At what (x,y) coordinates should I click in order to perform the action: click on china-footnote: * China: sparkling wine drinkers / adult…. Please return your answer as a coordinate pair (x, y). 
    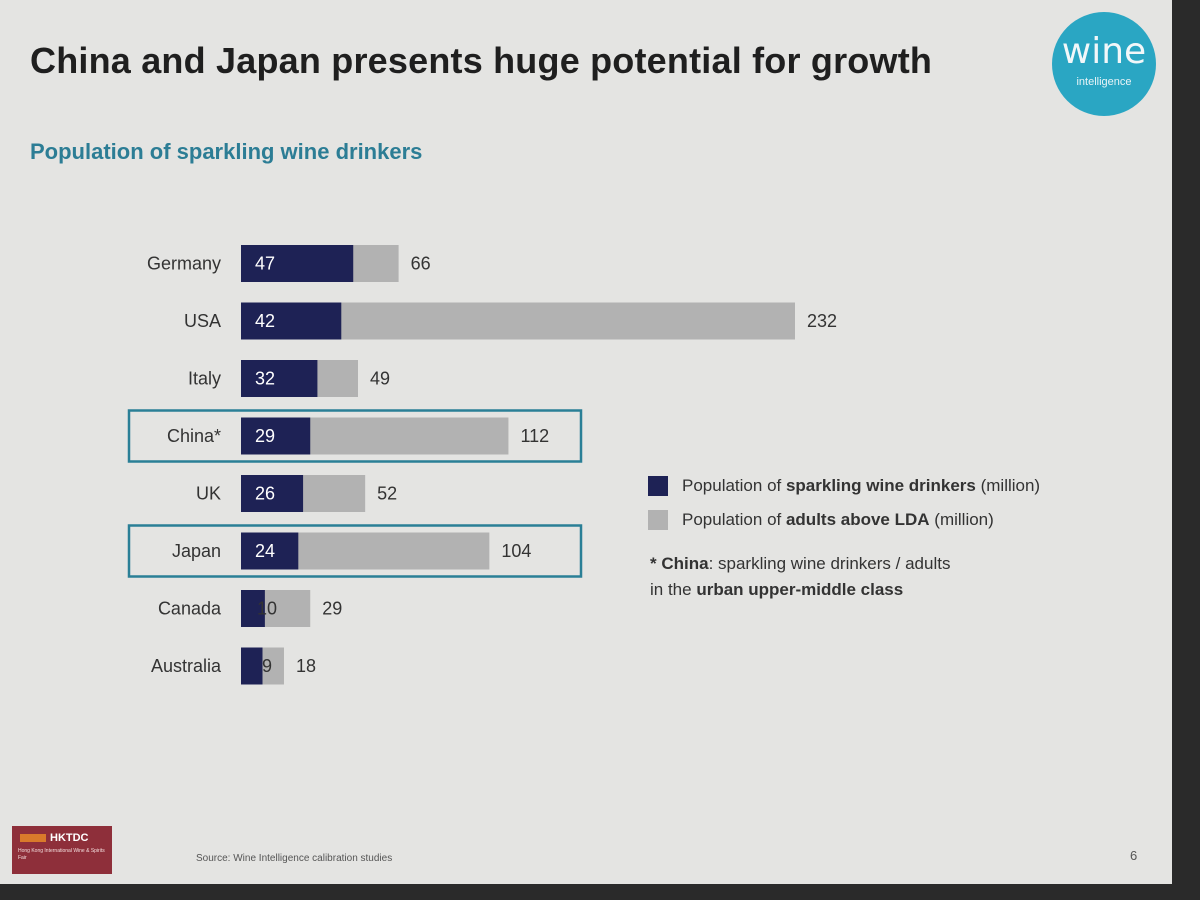
    Looking at the image, I should click on (860, 577).